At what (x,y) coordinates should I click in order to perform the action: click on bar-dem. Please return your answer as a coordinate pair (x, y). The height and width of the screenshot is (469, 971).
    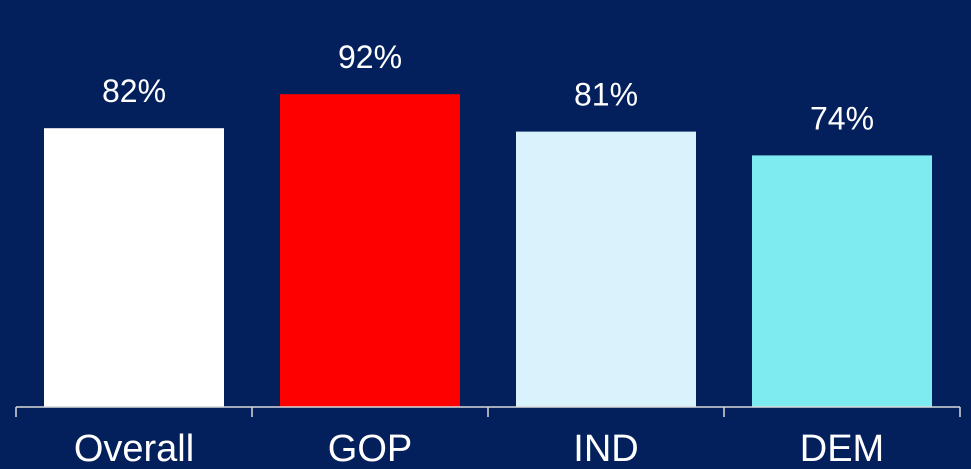
    Looking at the image, I should click on (842, 281).